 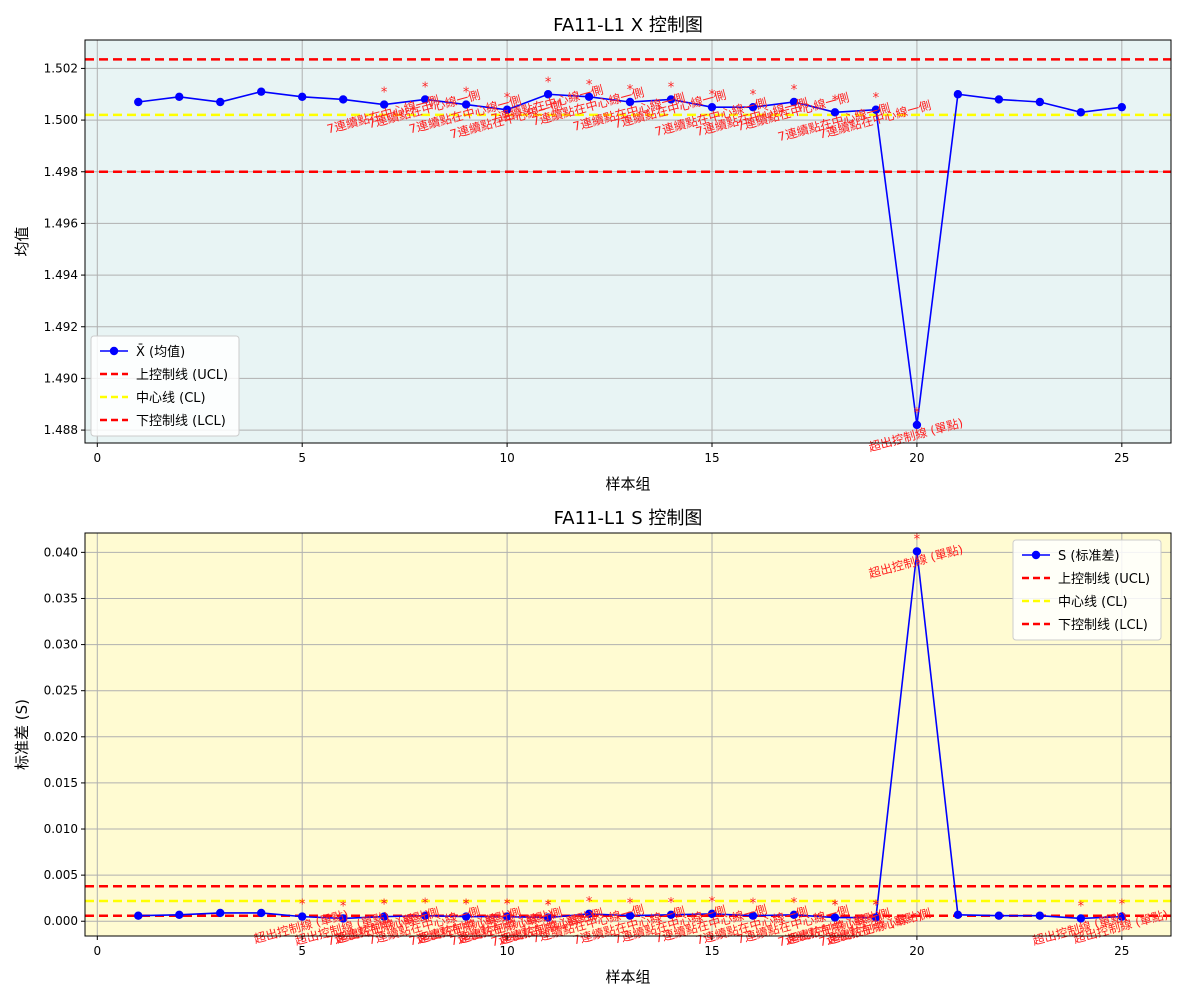 I want to click on y-tick-label: 0.030, so click(x=61, y=645).